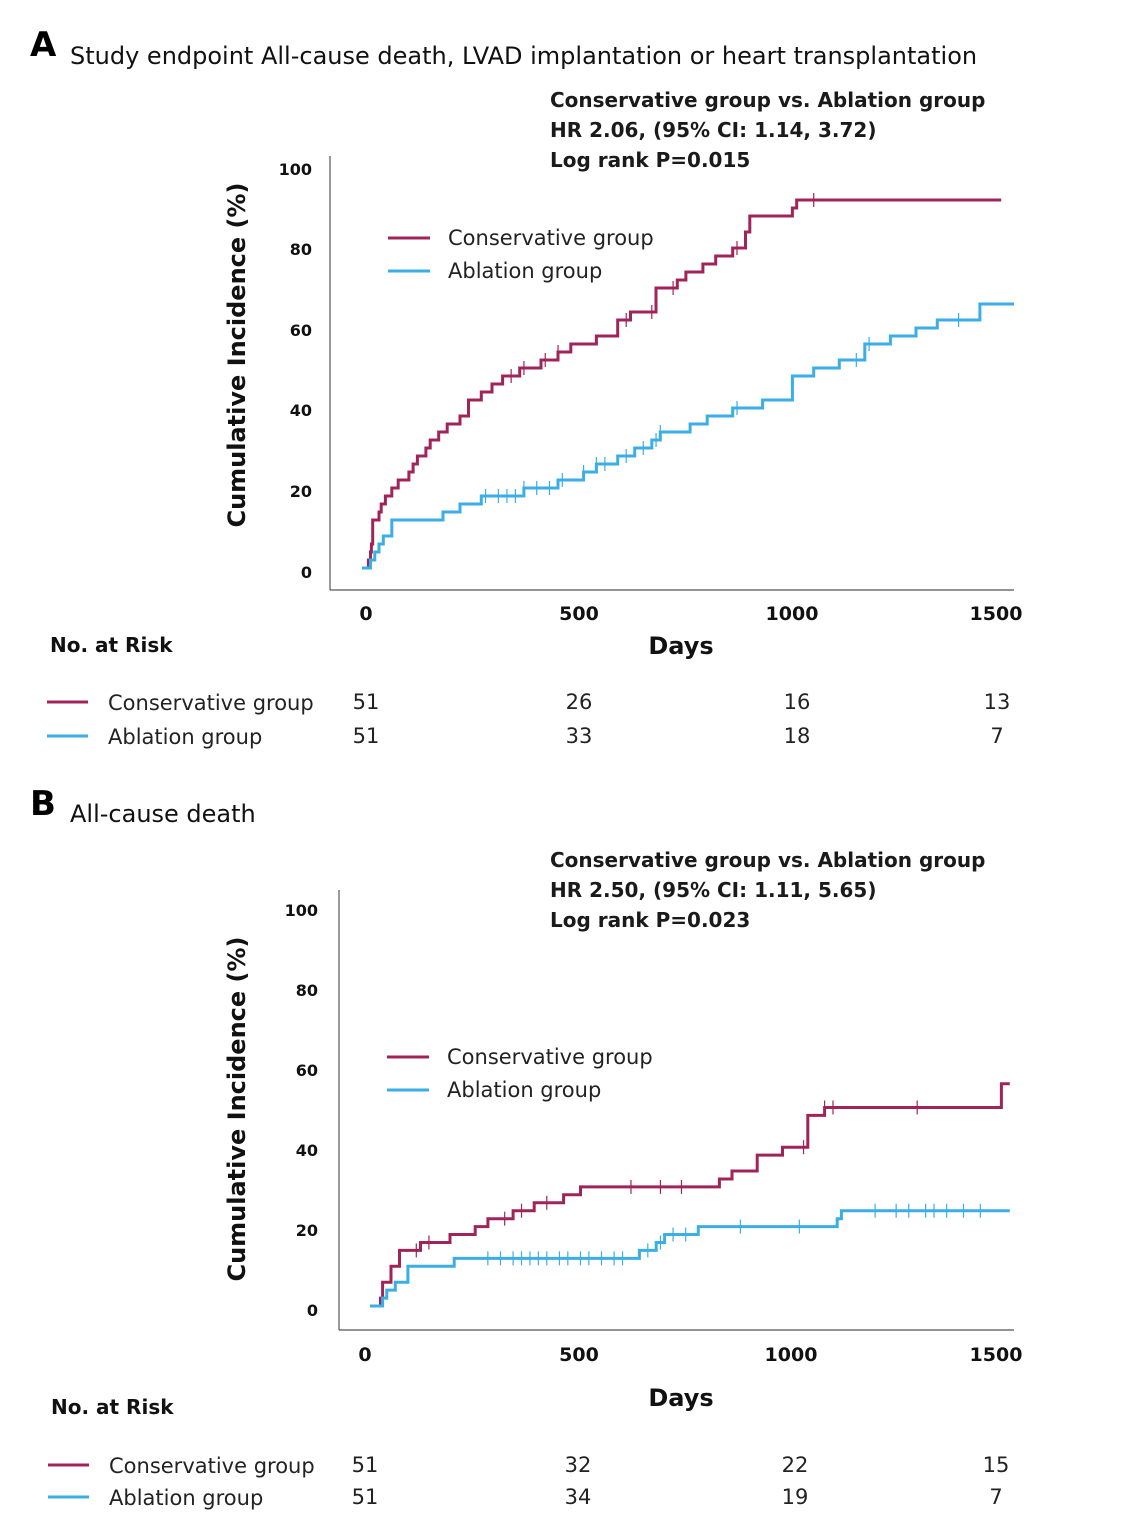 The width and height of the screenshot is (1121, 1536). Describe the element at coordinates (578, 1497) in the screenshot. I see `risk-count: 34` at that location.